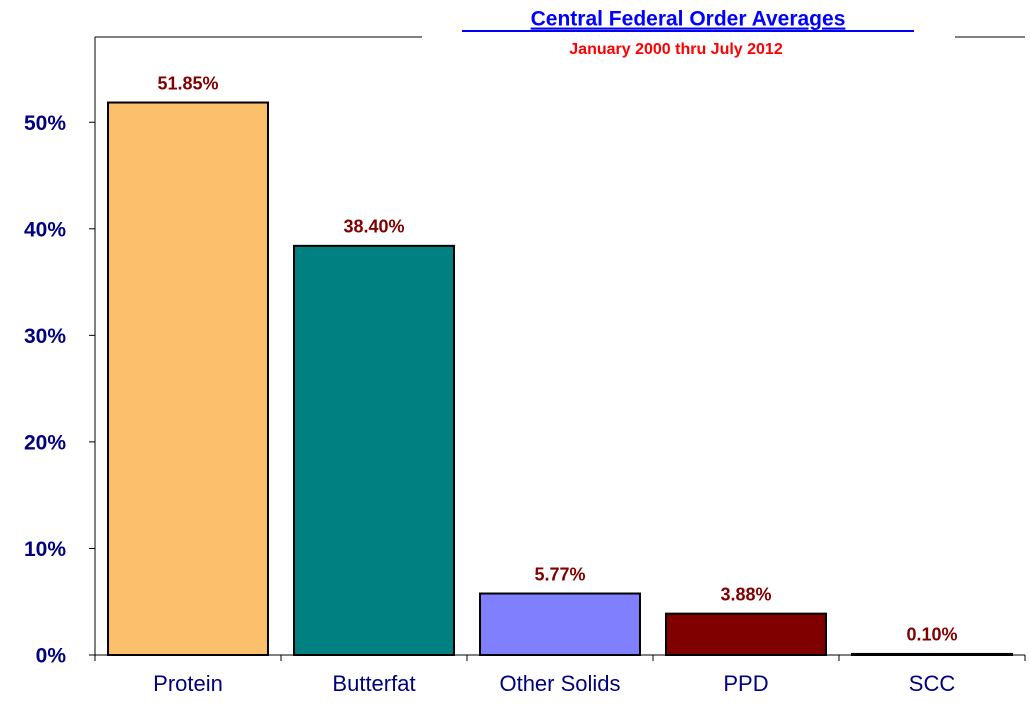  I want to click on x-tick-label: Butterfat, so click(373, 683).